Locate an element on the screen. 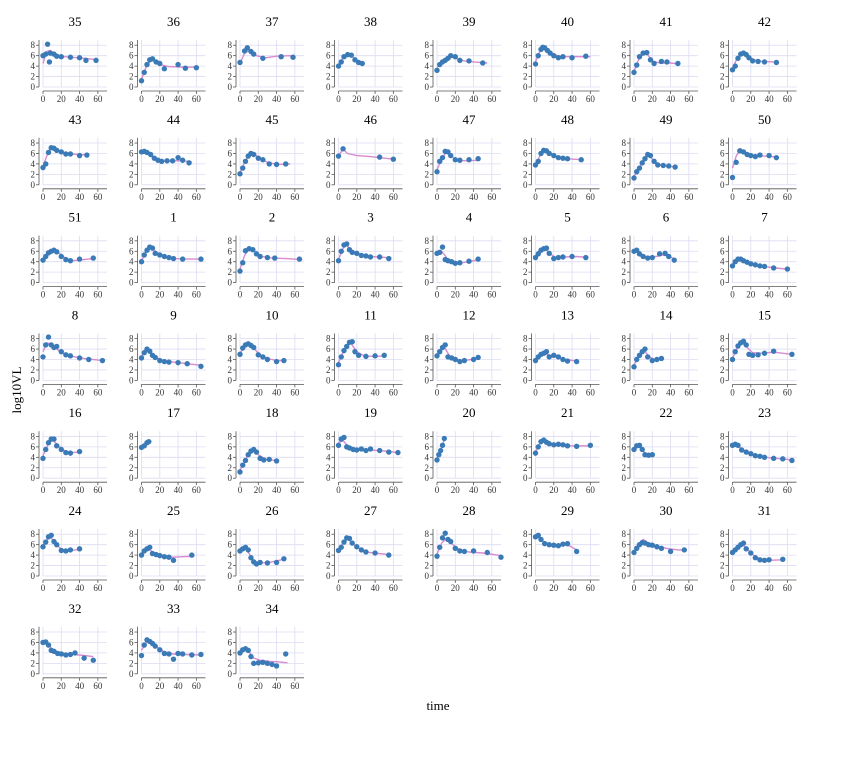 Image resolution: width=867 pixels, height=770 pixels. panel-title: 5 is located at coordinates (567, 217).